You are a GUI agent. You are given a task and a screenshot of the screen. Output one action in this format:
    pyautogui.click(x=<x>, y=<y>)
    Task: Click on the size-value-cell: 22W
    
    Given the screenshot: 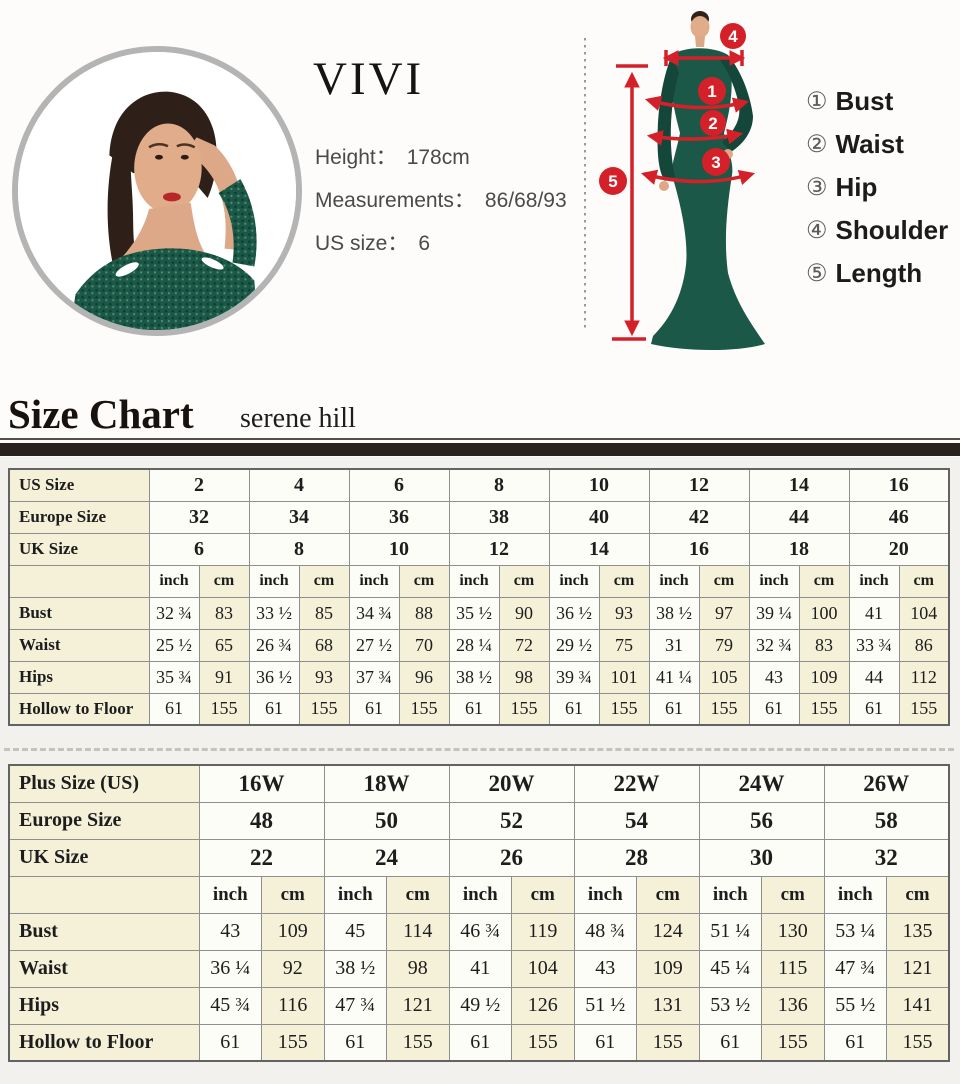 What is the action you would take?
    pyautogui.click(x=636, y=783)
    